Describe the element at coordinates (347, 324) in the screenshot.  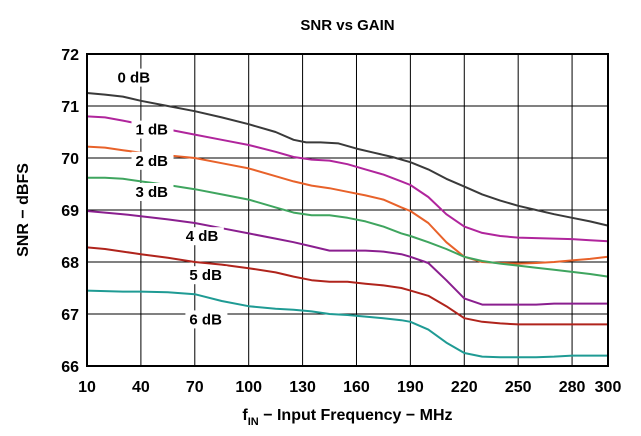
I see `series-line-6-db` at that location.